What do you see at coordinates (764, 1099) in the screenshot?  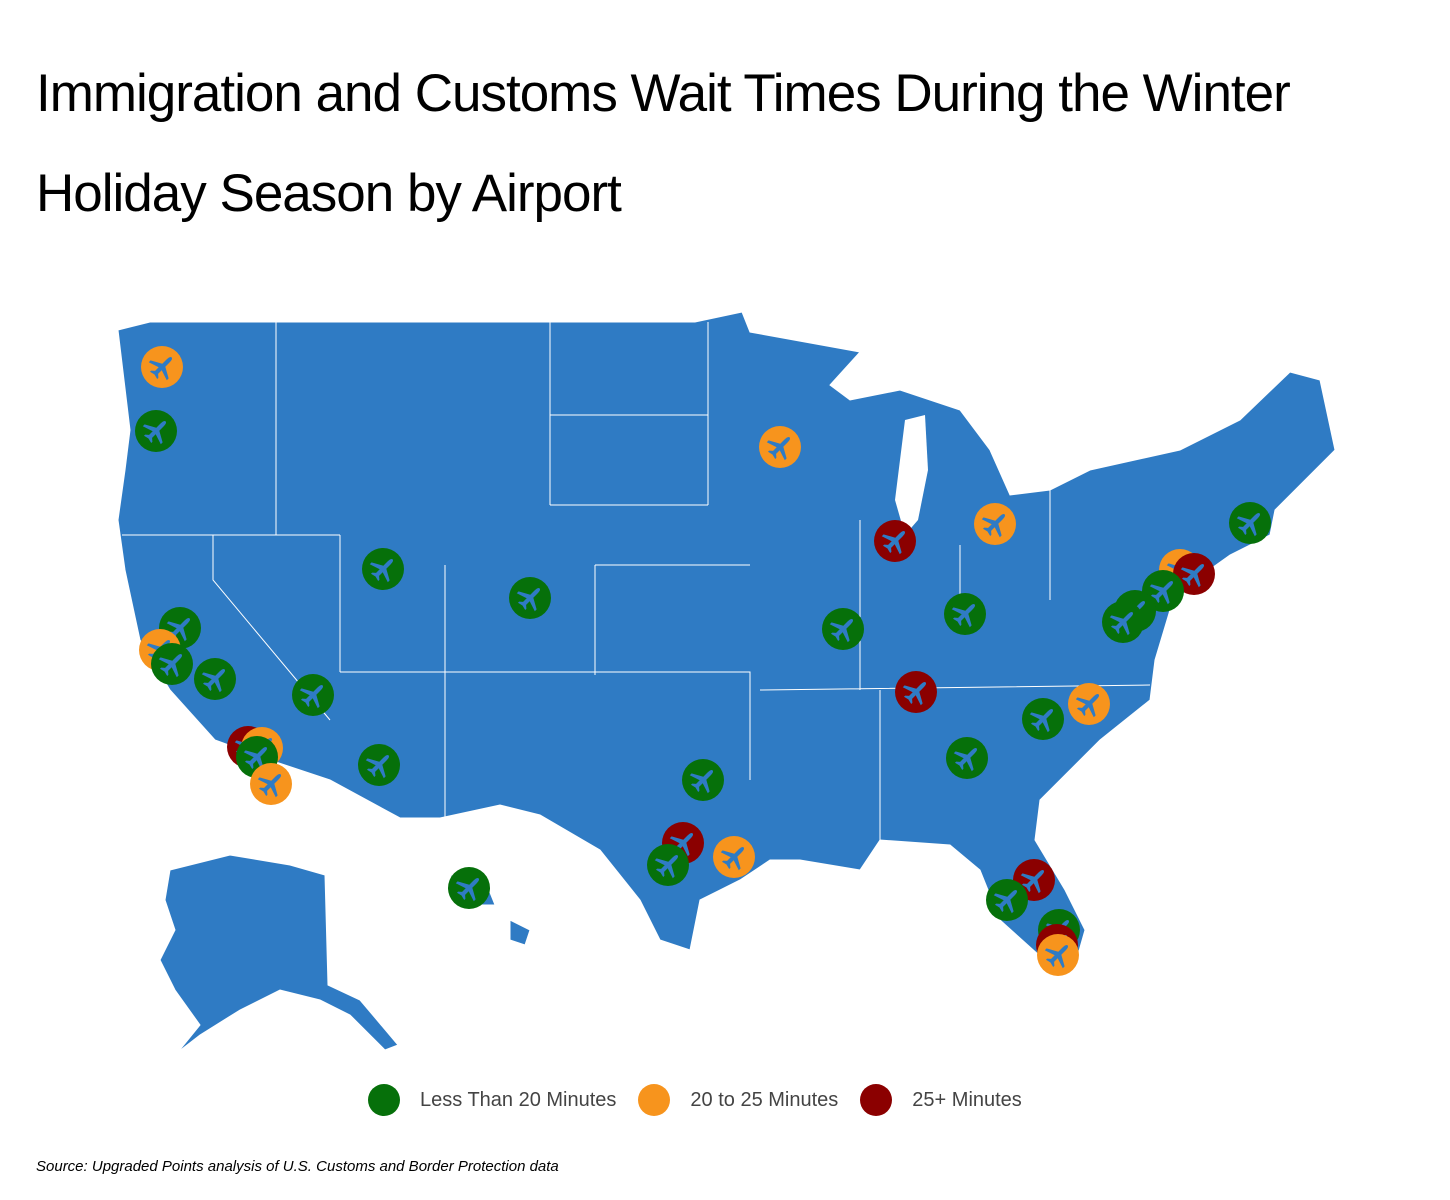 I see `legend-label: 20 to 25 Minutes` at bounding box center [764, 1099].